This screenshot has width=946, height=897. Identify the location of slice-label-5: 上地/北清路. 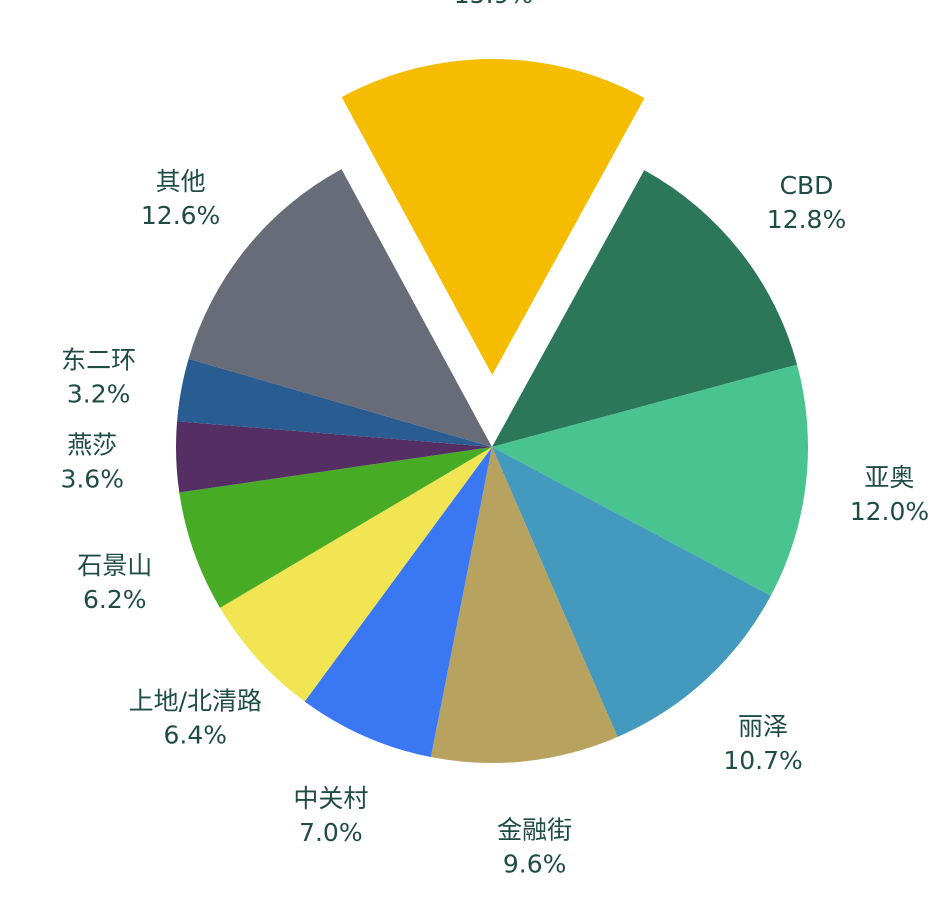
(195, 700).